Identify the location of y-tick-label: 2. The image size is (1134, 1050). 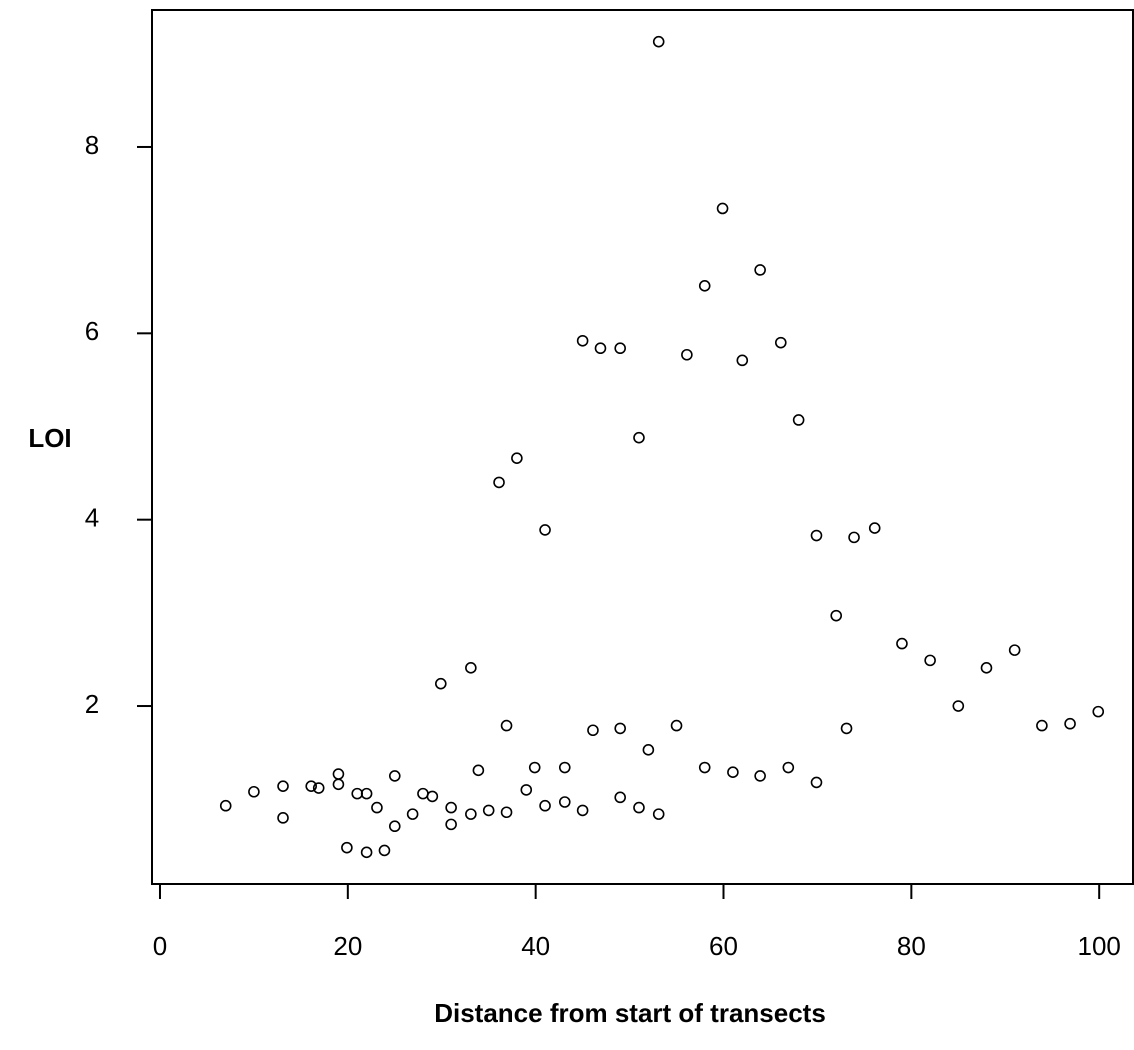
(92, 704).